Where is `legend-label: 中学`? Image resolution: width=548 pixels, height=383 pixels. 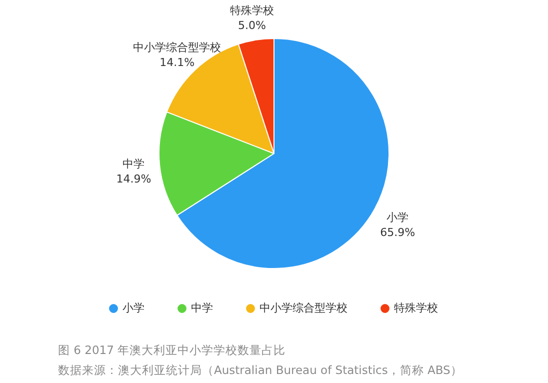
legend-label: 中学 is located at coordinates (202, 307).